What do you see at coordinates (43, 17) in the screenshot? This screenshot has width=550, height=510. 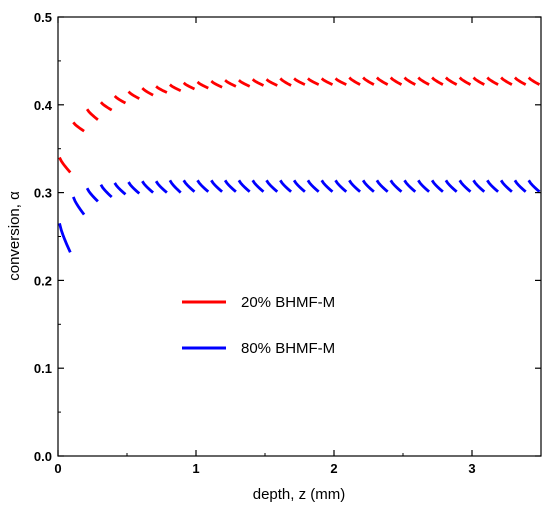 I see `y-tick-label-5: 0.5` at bounding box center [43, 17].